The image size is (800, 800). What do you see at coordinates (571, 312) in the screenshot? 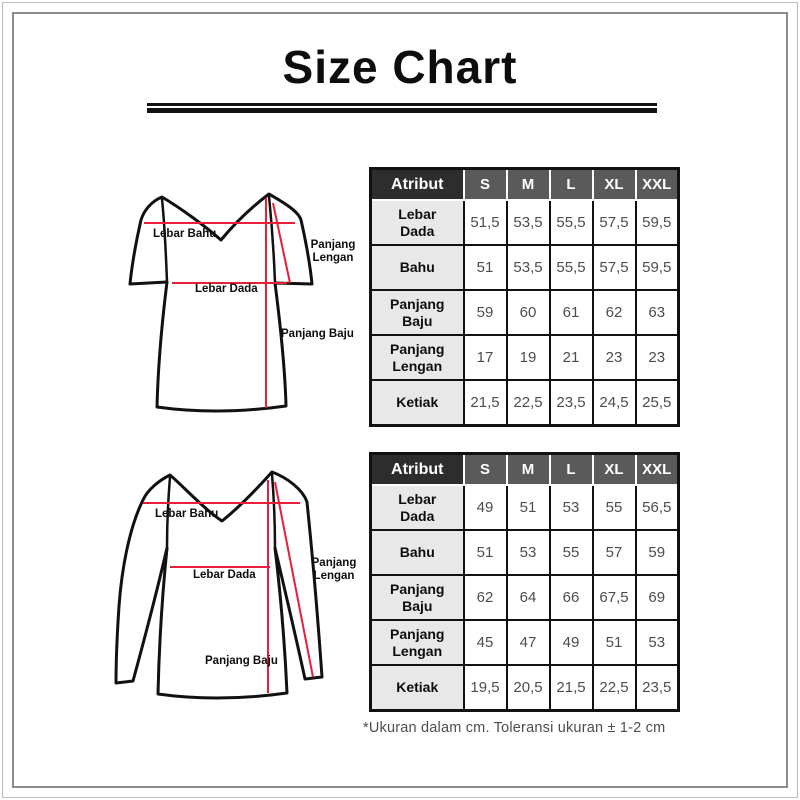
I see `value-cell: 61` at bounding box center [571, 312].